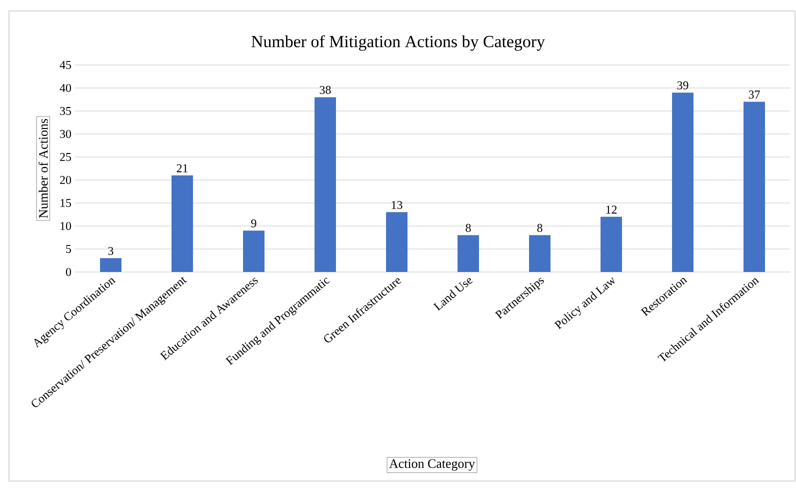 The height and width of the screenshot is (489, 796). What do you see at coordinates (66, 64) in the screenshot?
I see `y-tick-label: 45` at bounding box center [66, 64].